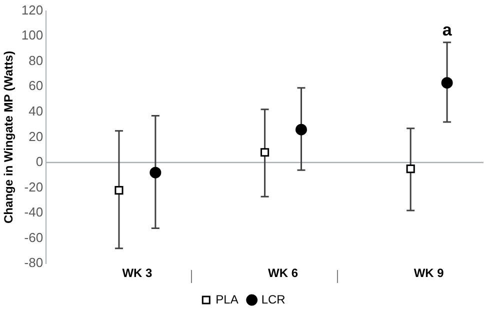 This screenshot has width=490, height=316. What do you see at coordinates (36, 136) in the screenshot?
I see `y-tick-label: 20` at bounding box center [36, 136].